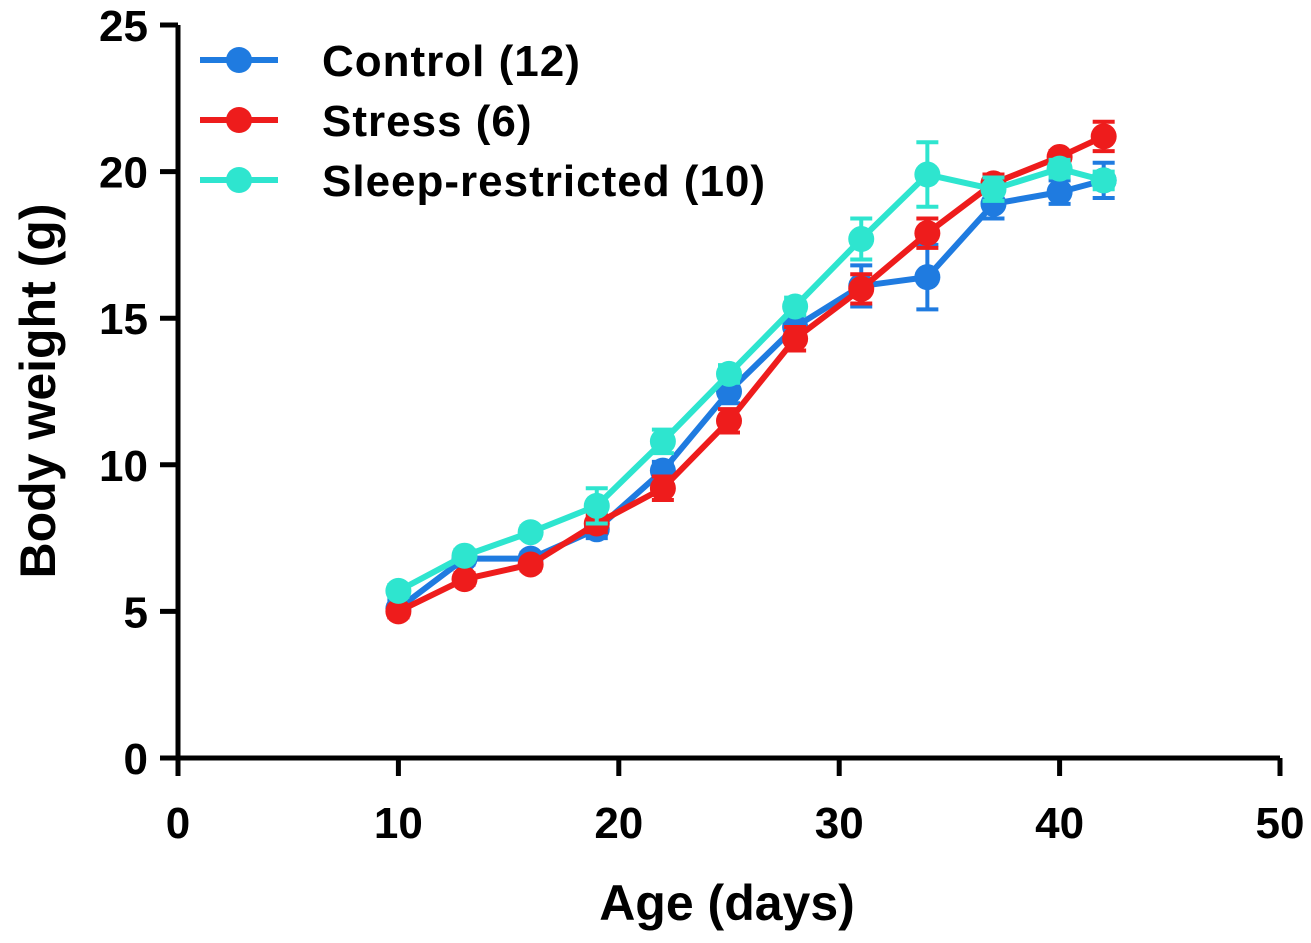 The width and height of the screenshot is (1311, 943). I want to click on x-tick-label: 40, so click(1059, 823).